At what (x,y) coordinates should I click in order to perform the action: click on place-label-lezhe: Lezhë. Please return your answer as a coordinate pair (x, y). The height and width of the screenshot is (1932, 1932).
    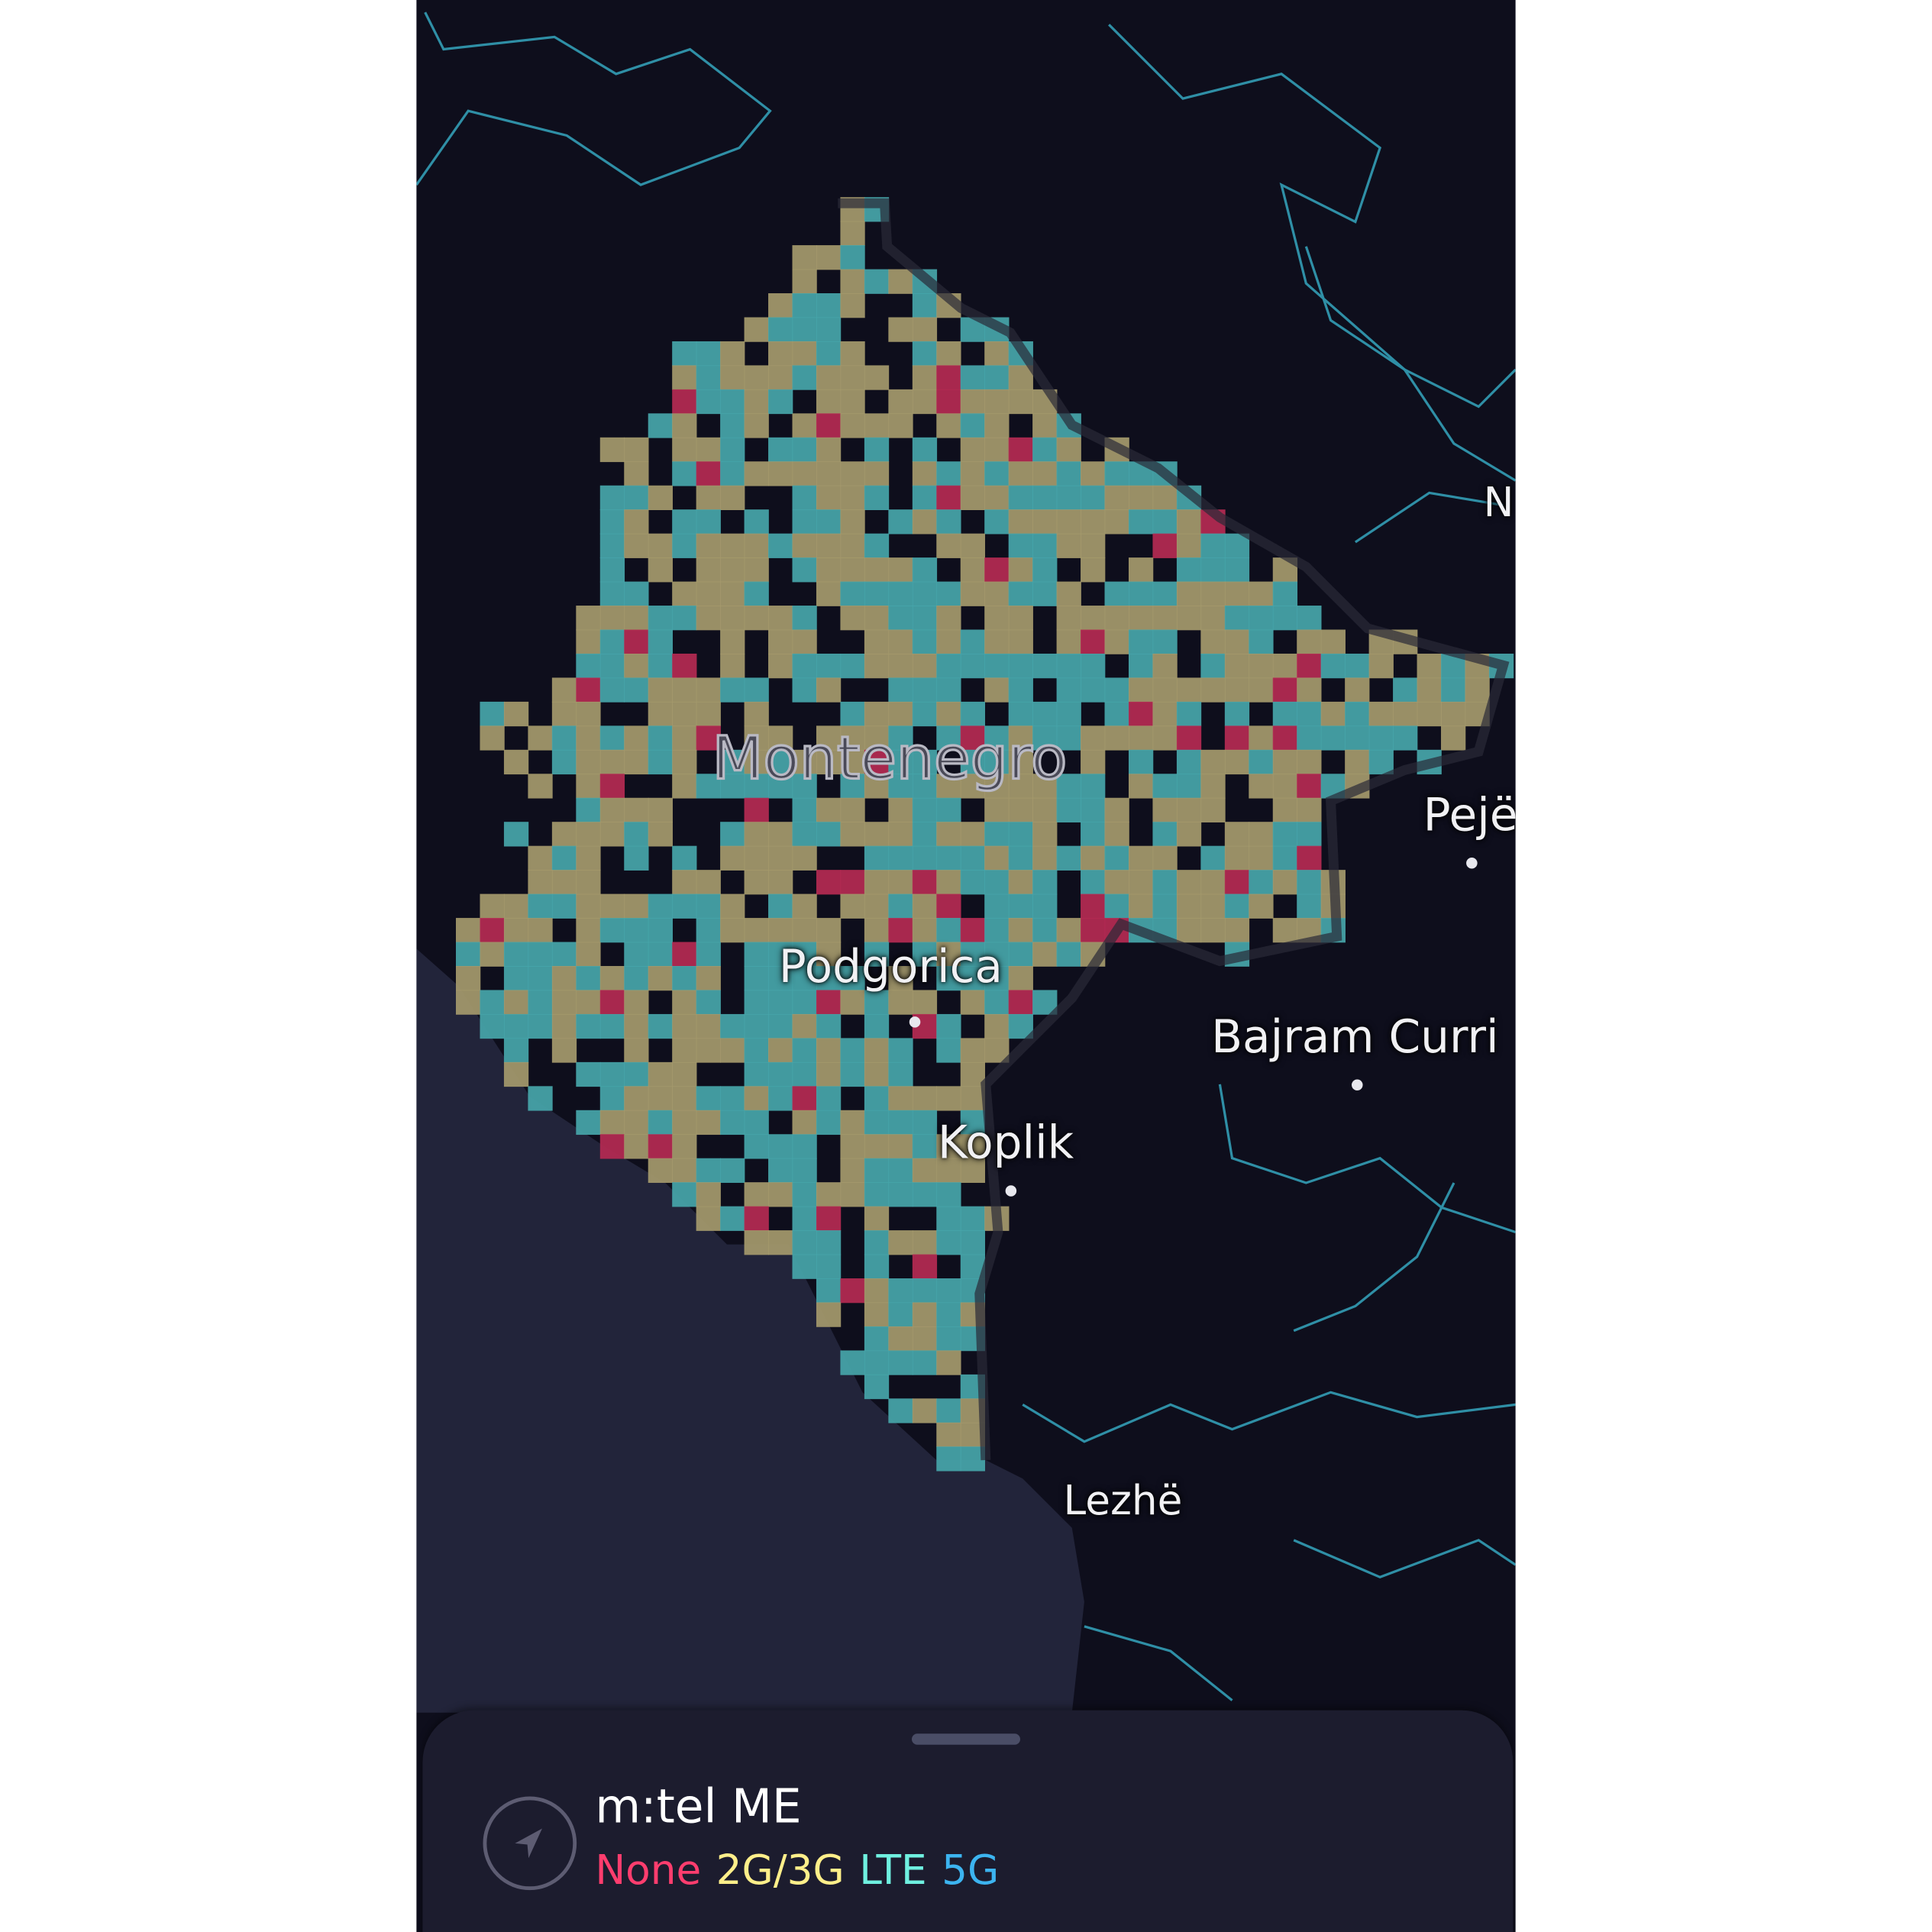
    Looking at the image, I should click on (1123, 1499).